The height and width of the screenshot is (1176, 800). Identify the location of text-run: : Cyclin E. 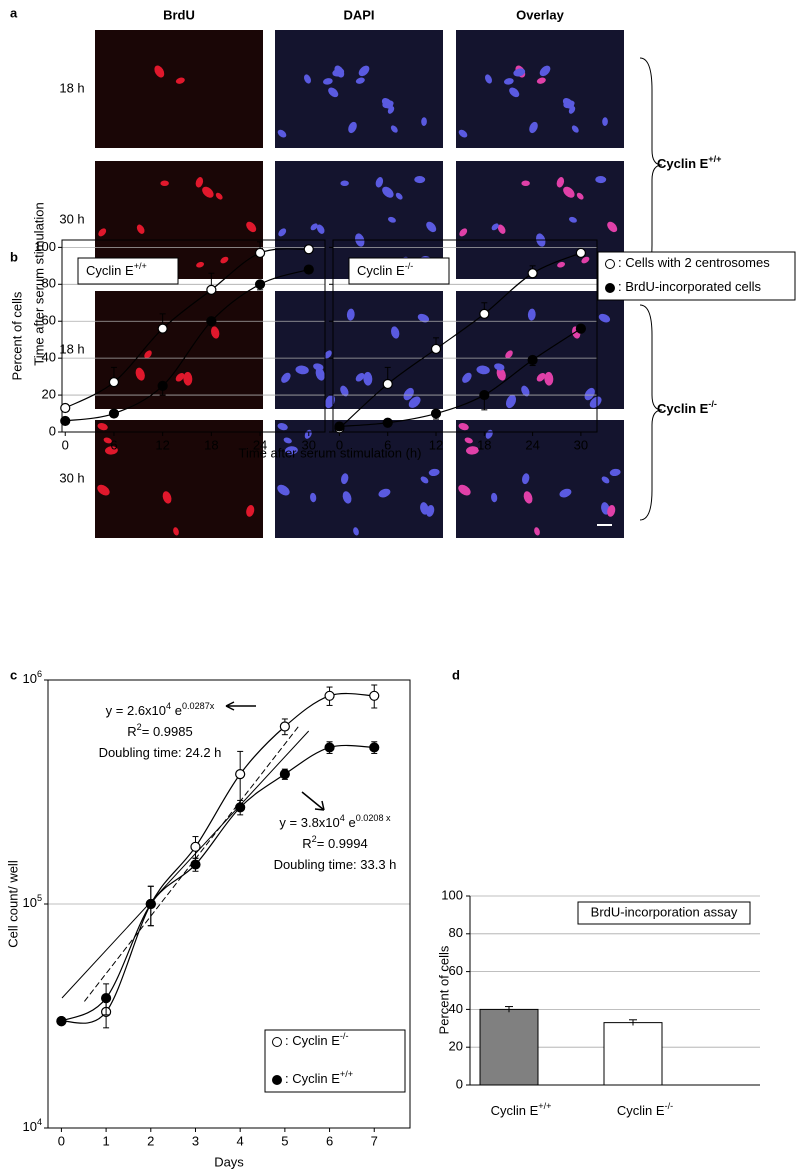
(312, 1078).